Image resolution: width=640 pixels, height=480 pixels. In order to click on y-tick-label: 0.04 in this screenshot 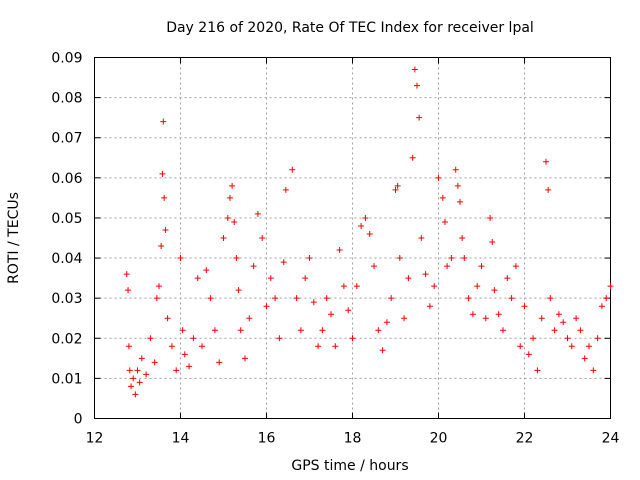, I will do `click(66, 259)`.